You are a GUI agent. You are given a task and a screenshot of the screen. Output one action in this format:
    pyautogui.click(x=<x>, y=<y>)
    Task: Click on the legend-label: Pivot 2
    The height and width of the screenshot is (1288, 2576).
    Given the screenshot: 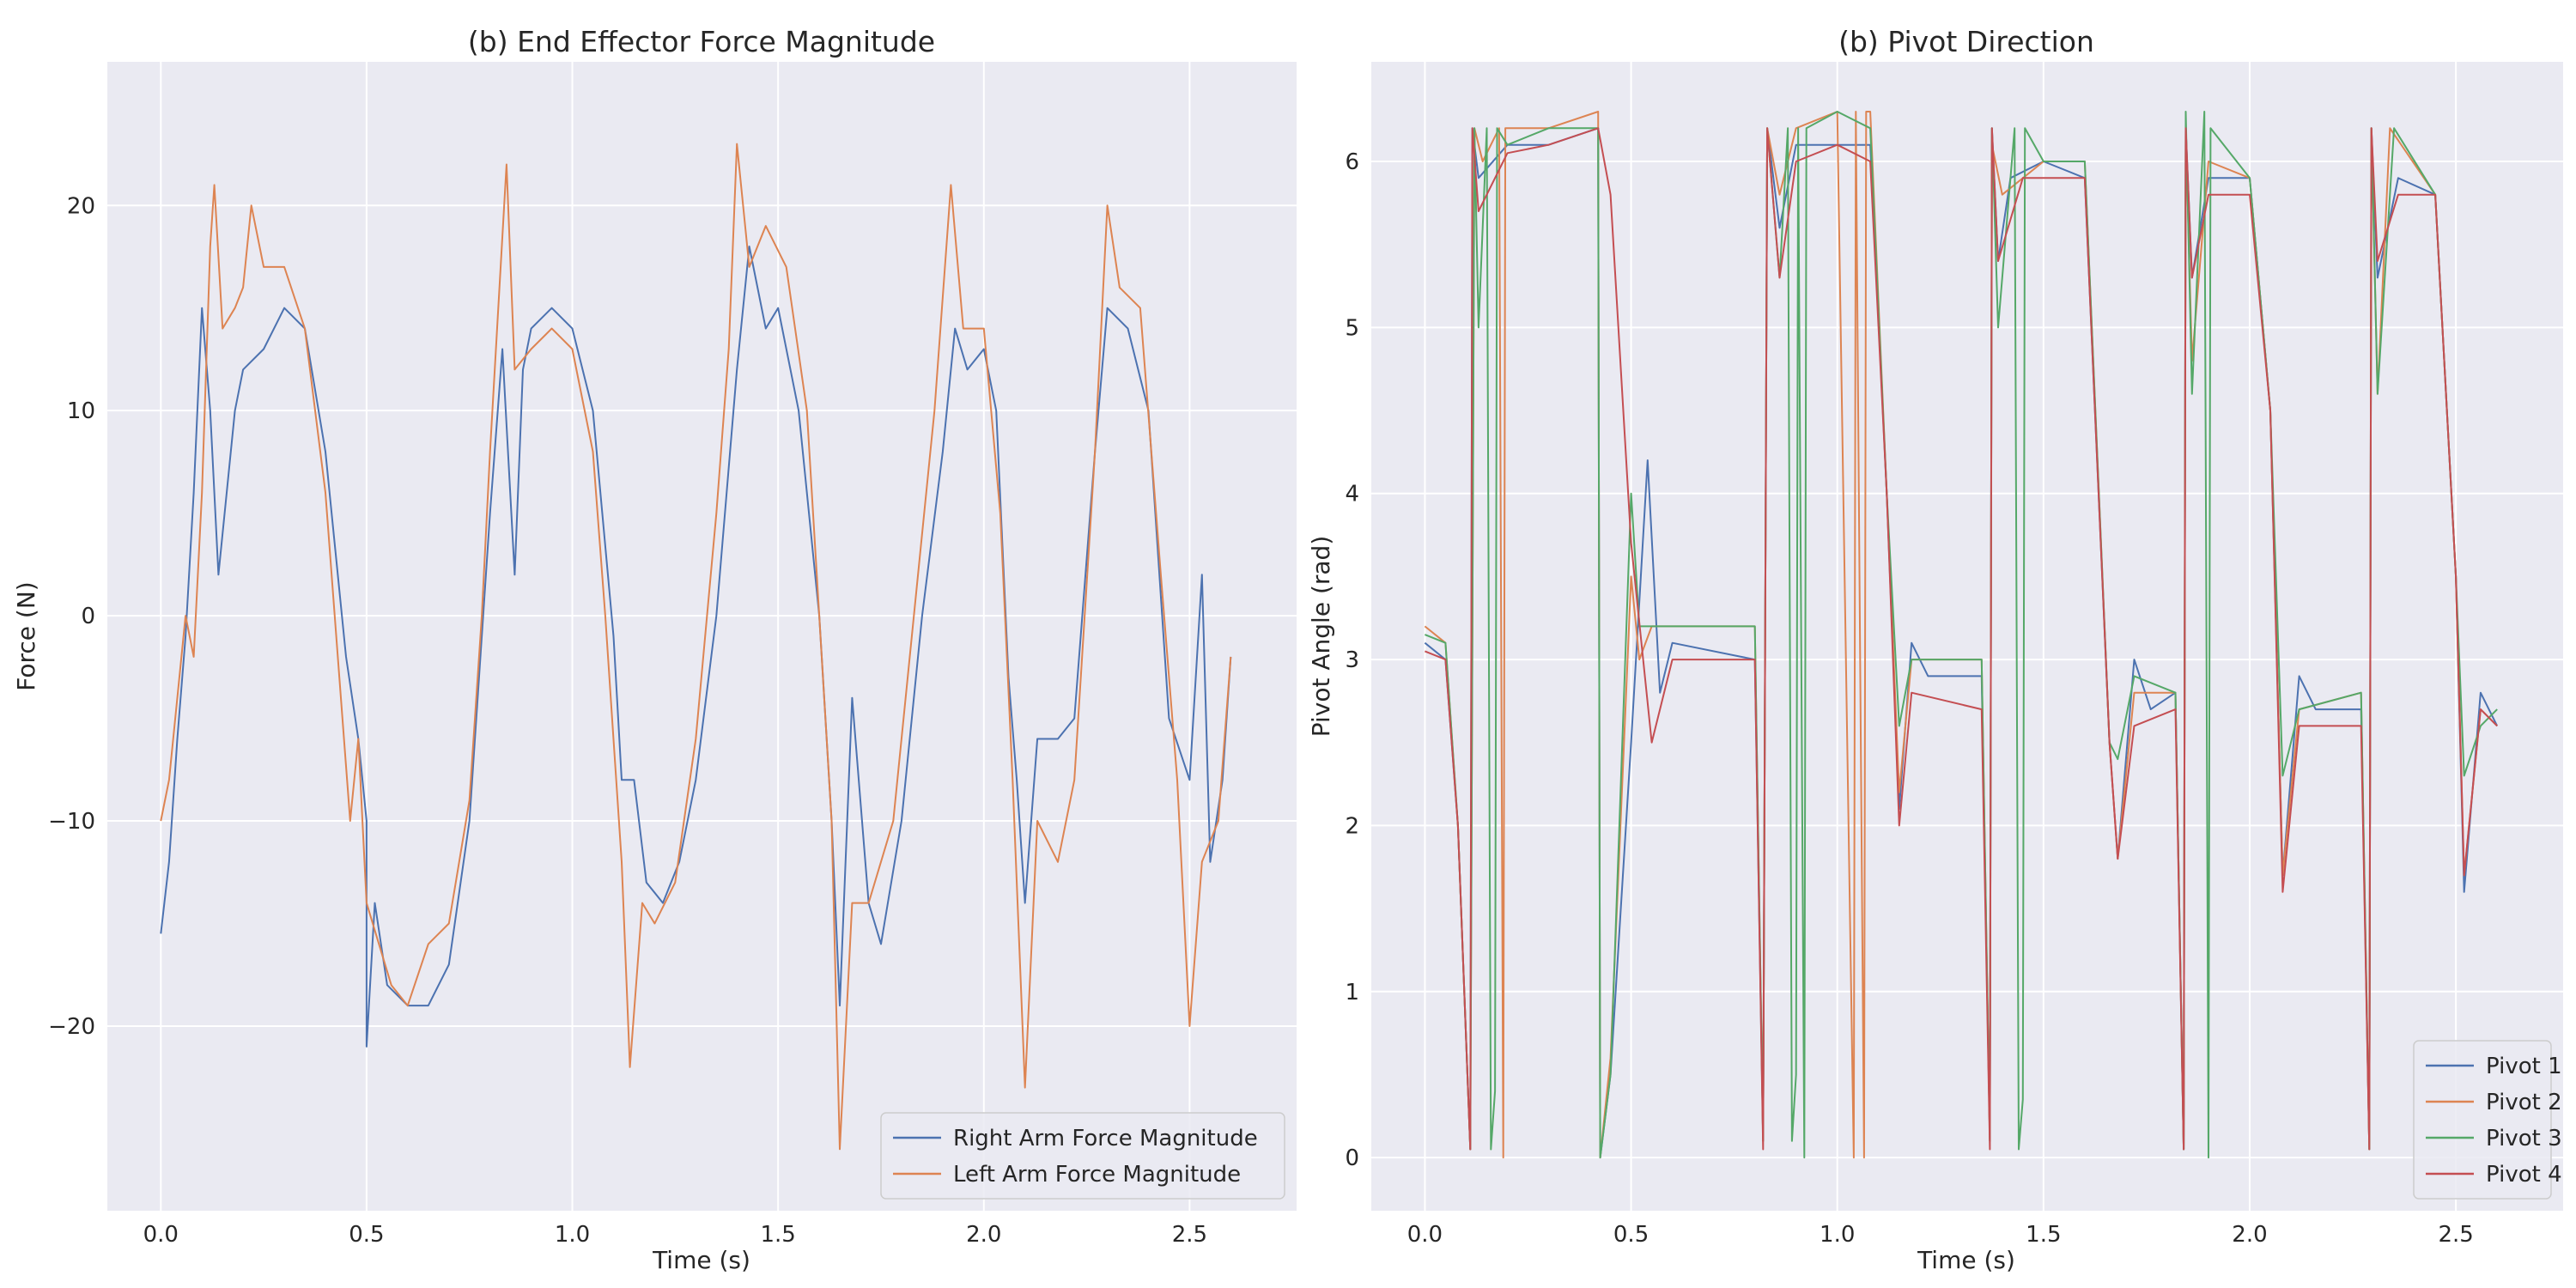 What is the action you would take?
    pyautogui.click(x=2524, y=1102)
    